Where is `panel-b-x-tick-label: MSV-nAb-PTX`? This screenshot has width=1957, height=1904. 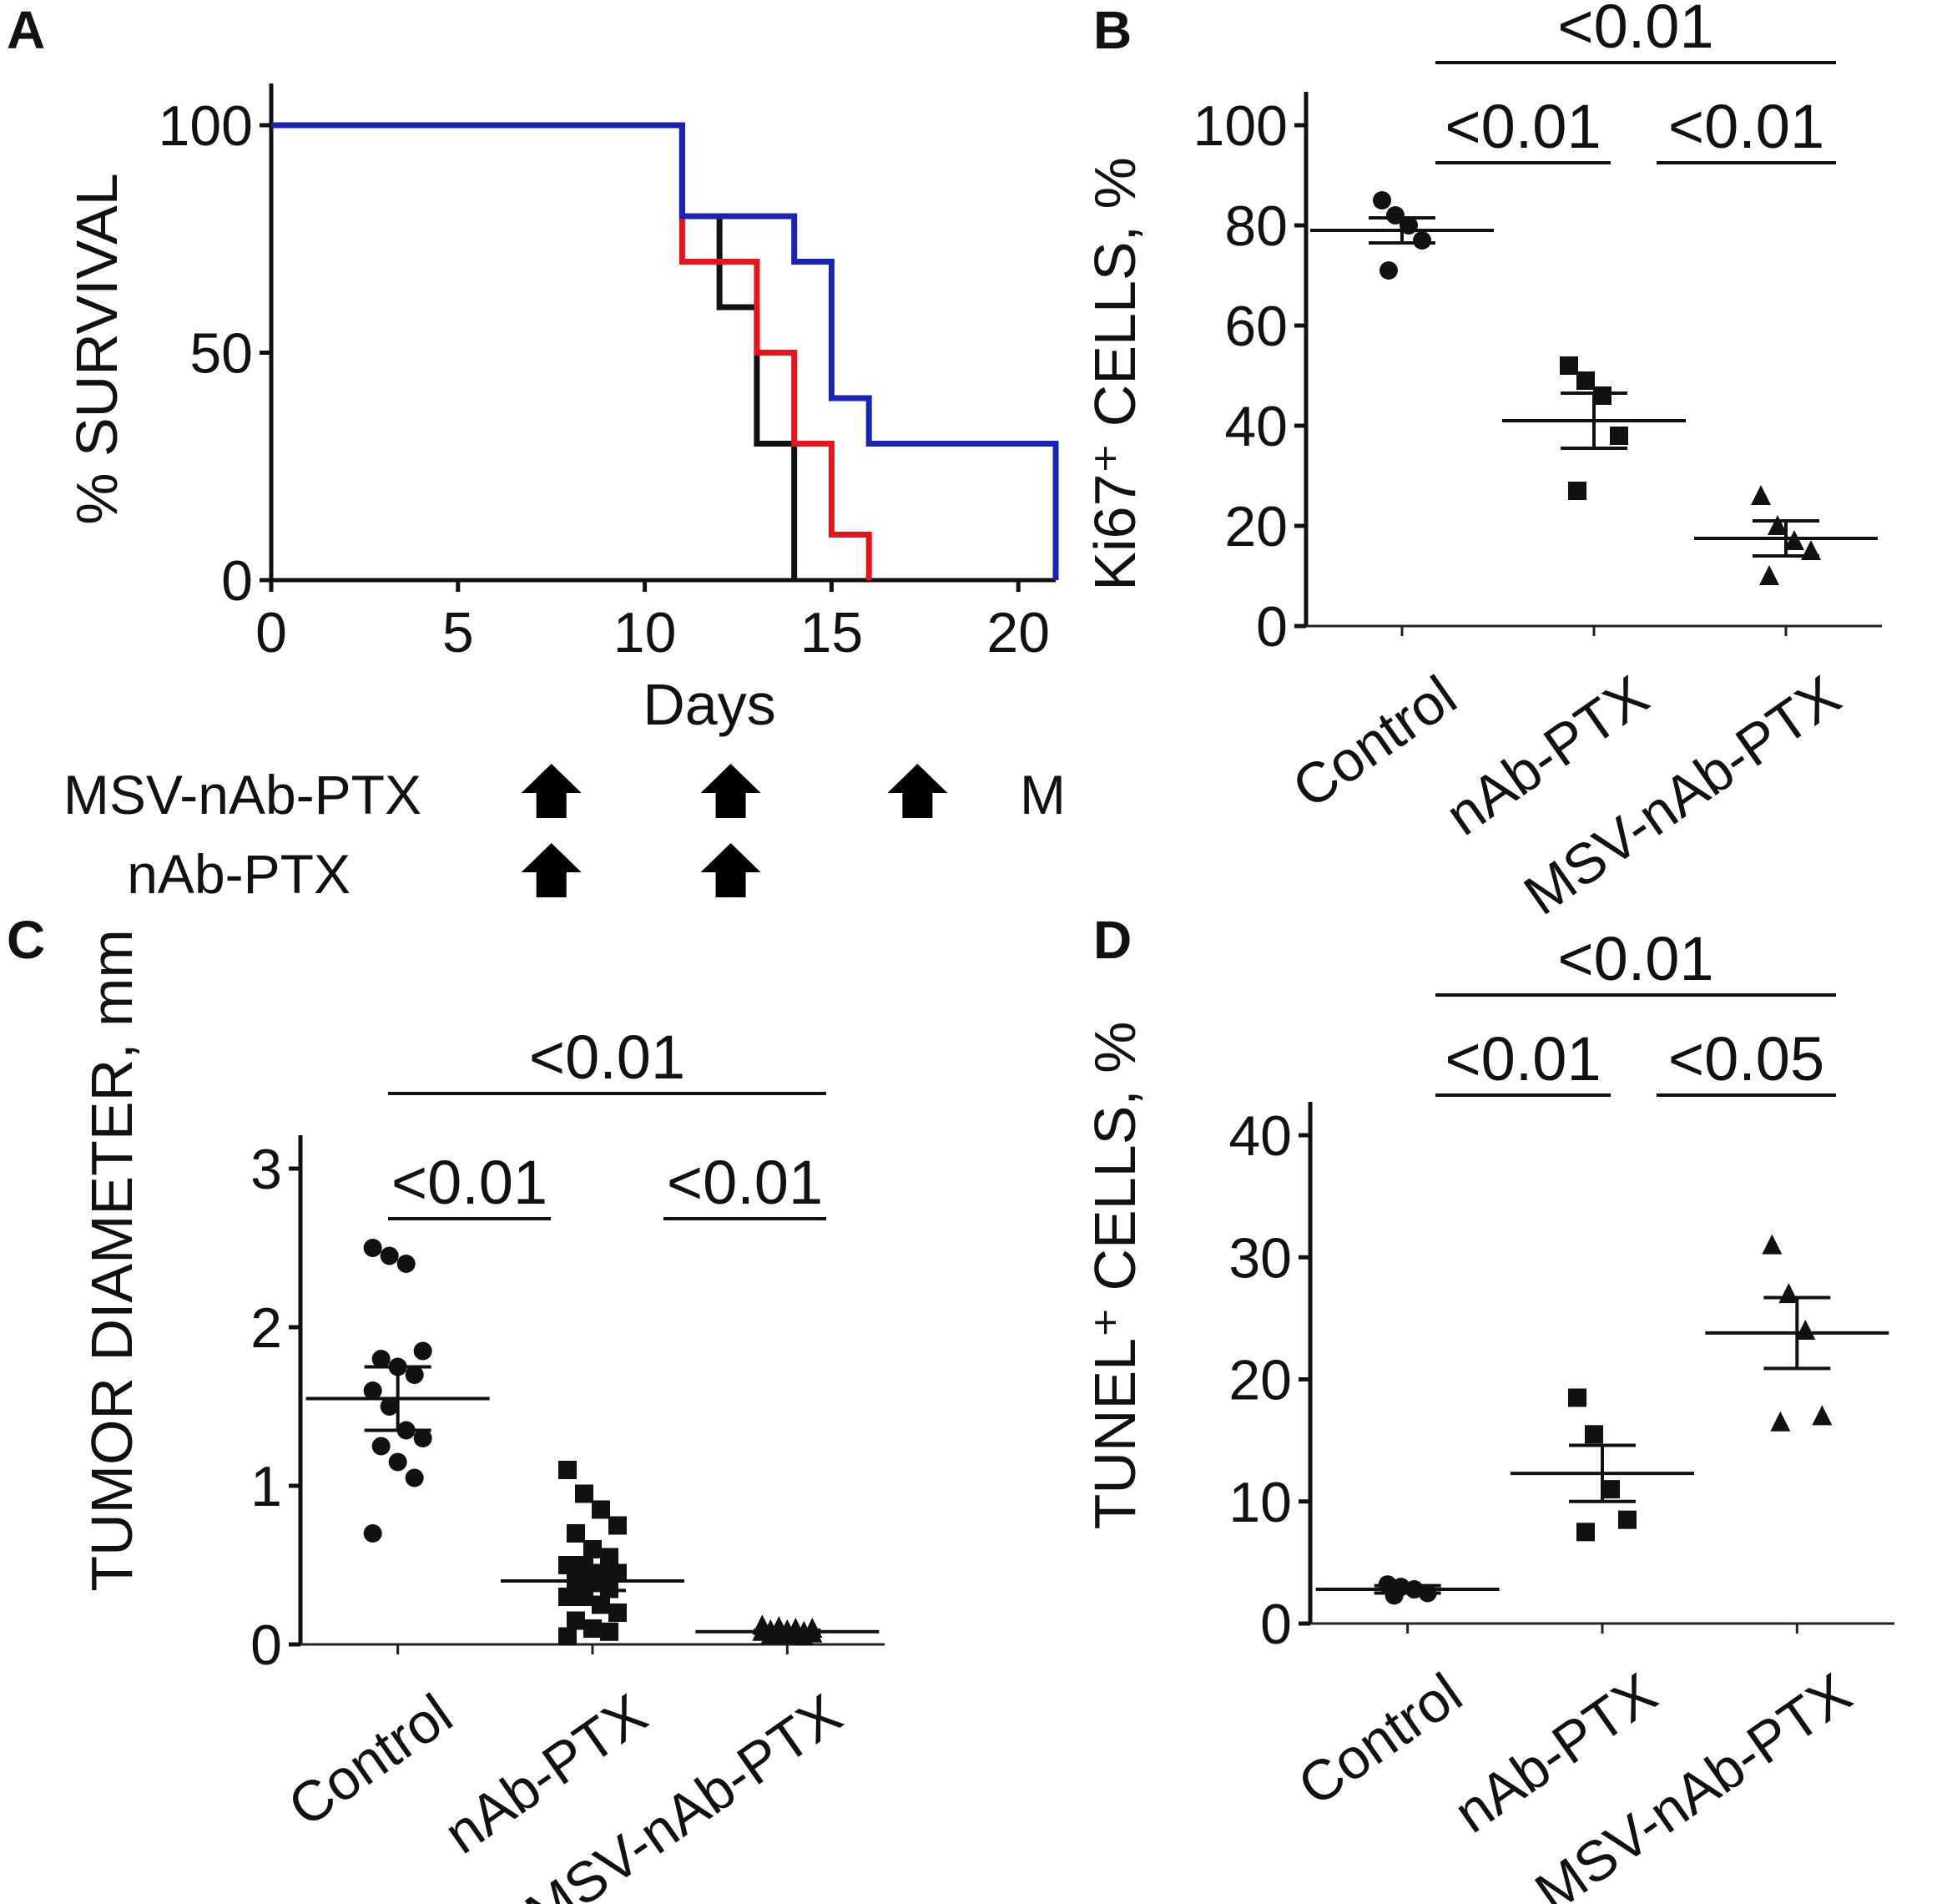
panel-b-x-tick-label: MSV-nAb-PTX is located at coordinates (1683, 795).